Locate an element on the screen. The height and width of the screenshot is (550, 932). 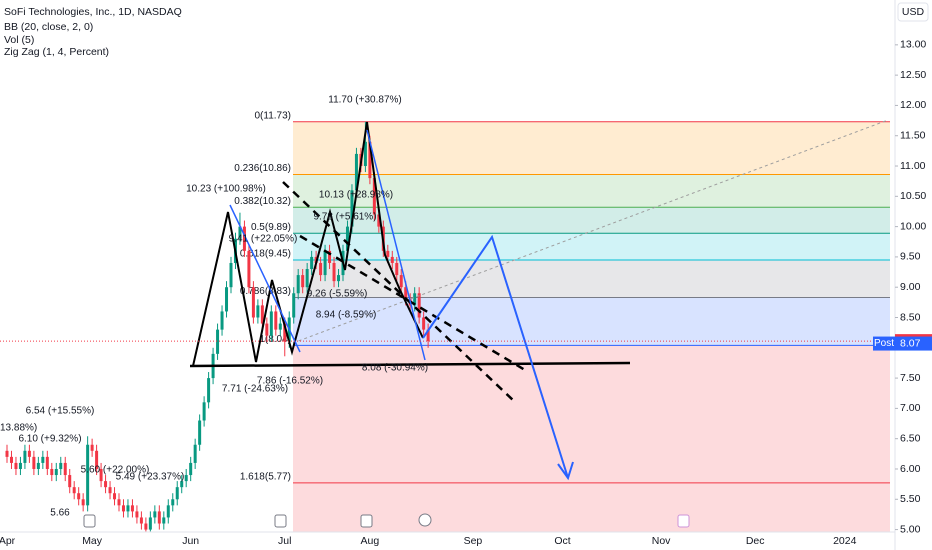
zigzag-label: 10.23 (+100.98%) is located at coordinates (226, 189).